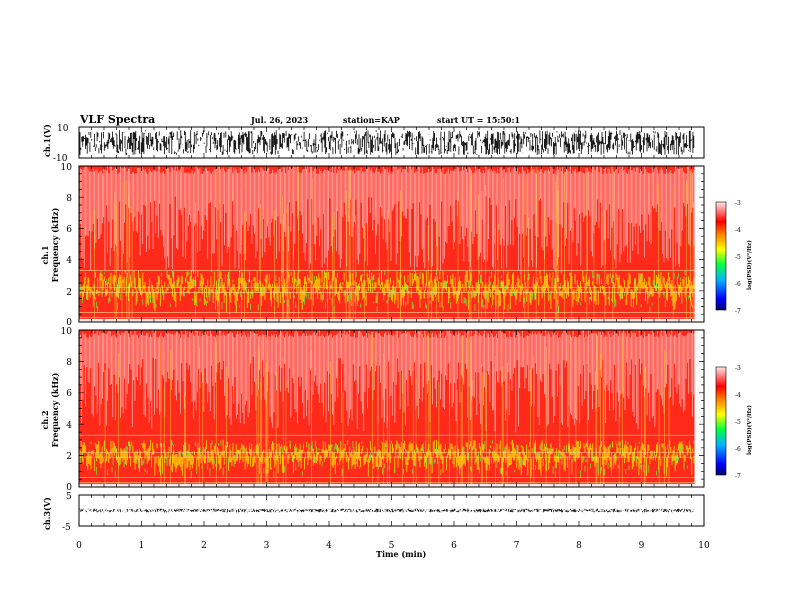 The width and height of the screenshot is (792, 612). Describe the element at coordinates (387, 485) in the screenshot. I see `ch2-spec-dc-strip` at that location.